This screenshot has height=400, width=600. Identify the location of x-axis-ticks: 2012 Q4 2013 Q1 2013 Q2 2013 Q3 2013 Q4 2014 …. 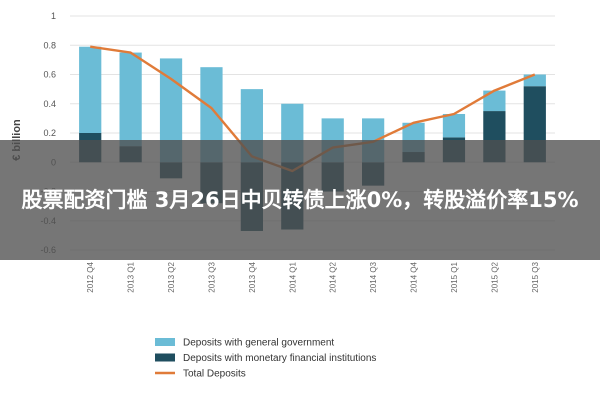
(313, 276).